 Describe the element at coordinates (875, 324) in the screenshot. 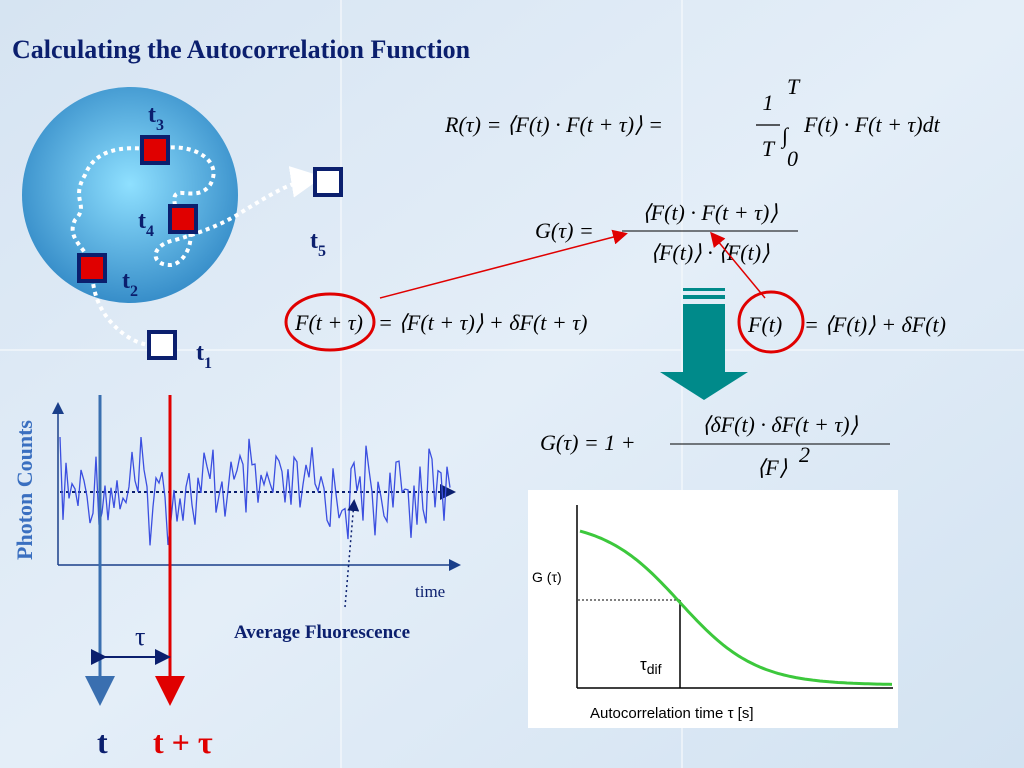

I see `eq-f-rest: = ⟨F(t)⟩ + δF(t)` at that location.